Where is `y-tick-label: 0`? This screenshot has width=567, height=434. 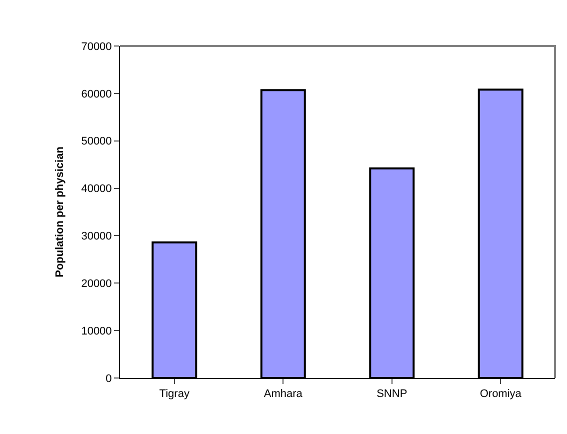
y-tick-label: 0 is located at coordinates (109, 378).